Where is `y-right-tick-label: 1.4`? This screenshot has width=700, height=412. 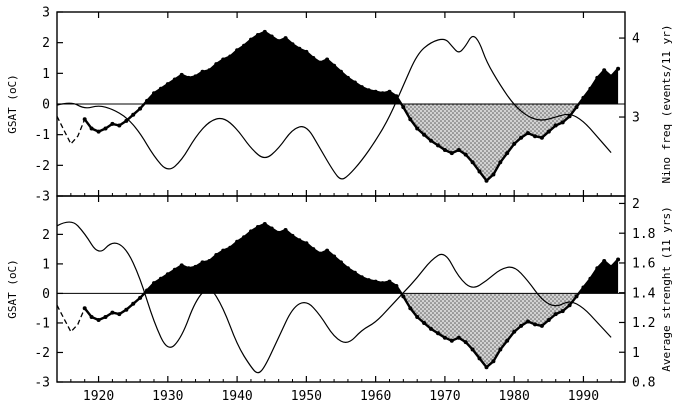
y-right-tick-label: 1.4 is located at coordinates (644, 293).